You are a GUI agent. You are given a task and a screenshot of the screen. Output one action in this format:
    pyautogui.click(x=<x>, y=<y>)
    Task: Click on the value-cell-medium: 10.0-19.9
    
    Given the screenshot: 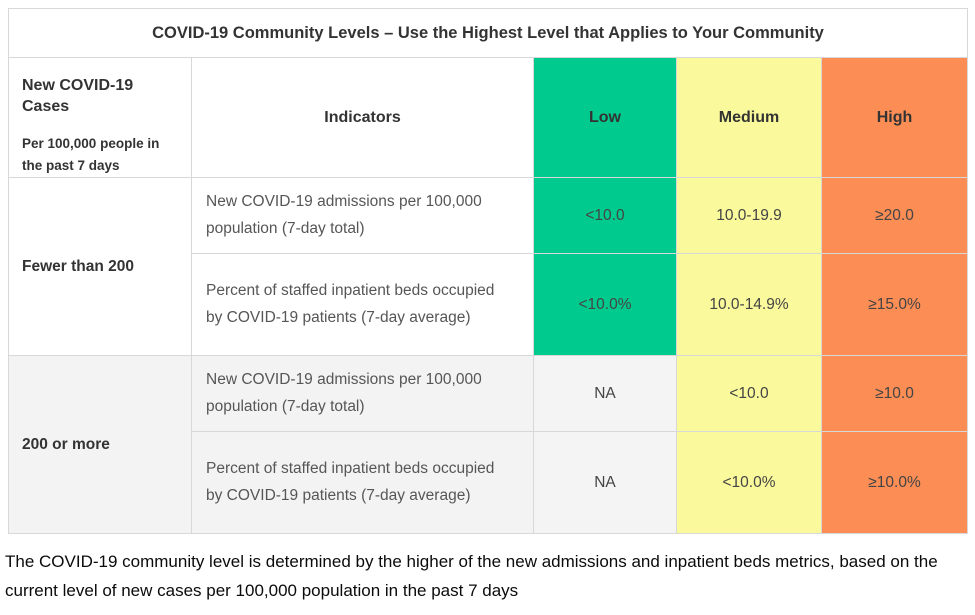 What is the action you would take?
    pyautogui.click(x=749, y=216)
    